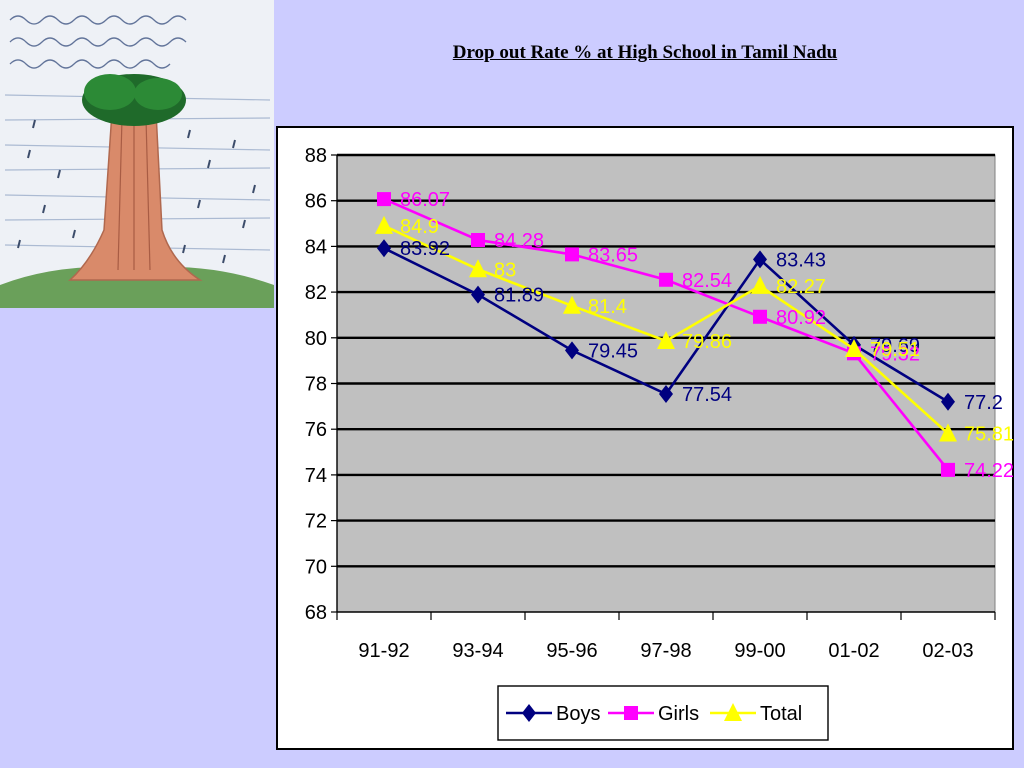 The image size is (1024, 768). I want to click on data-label: 84.28, so click(519, 241).